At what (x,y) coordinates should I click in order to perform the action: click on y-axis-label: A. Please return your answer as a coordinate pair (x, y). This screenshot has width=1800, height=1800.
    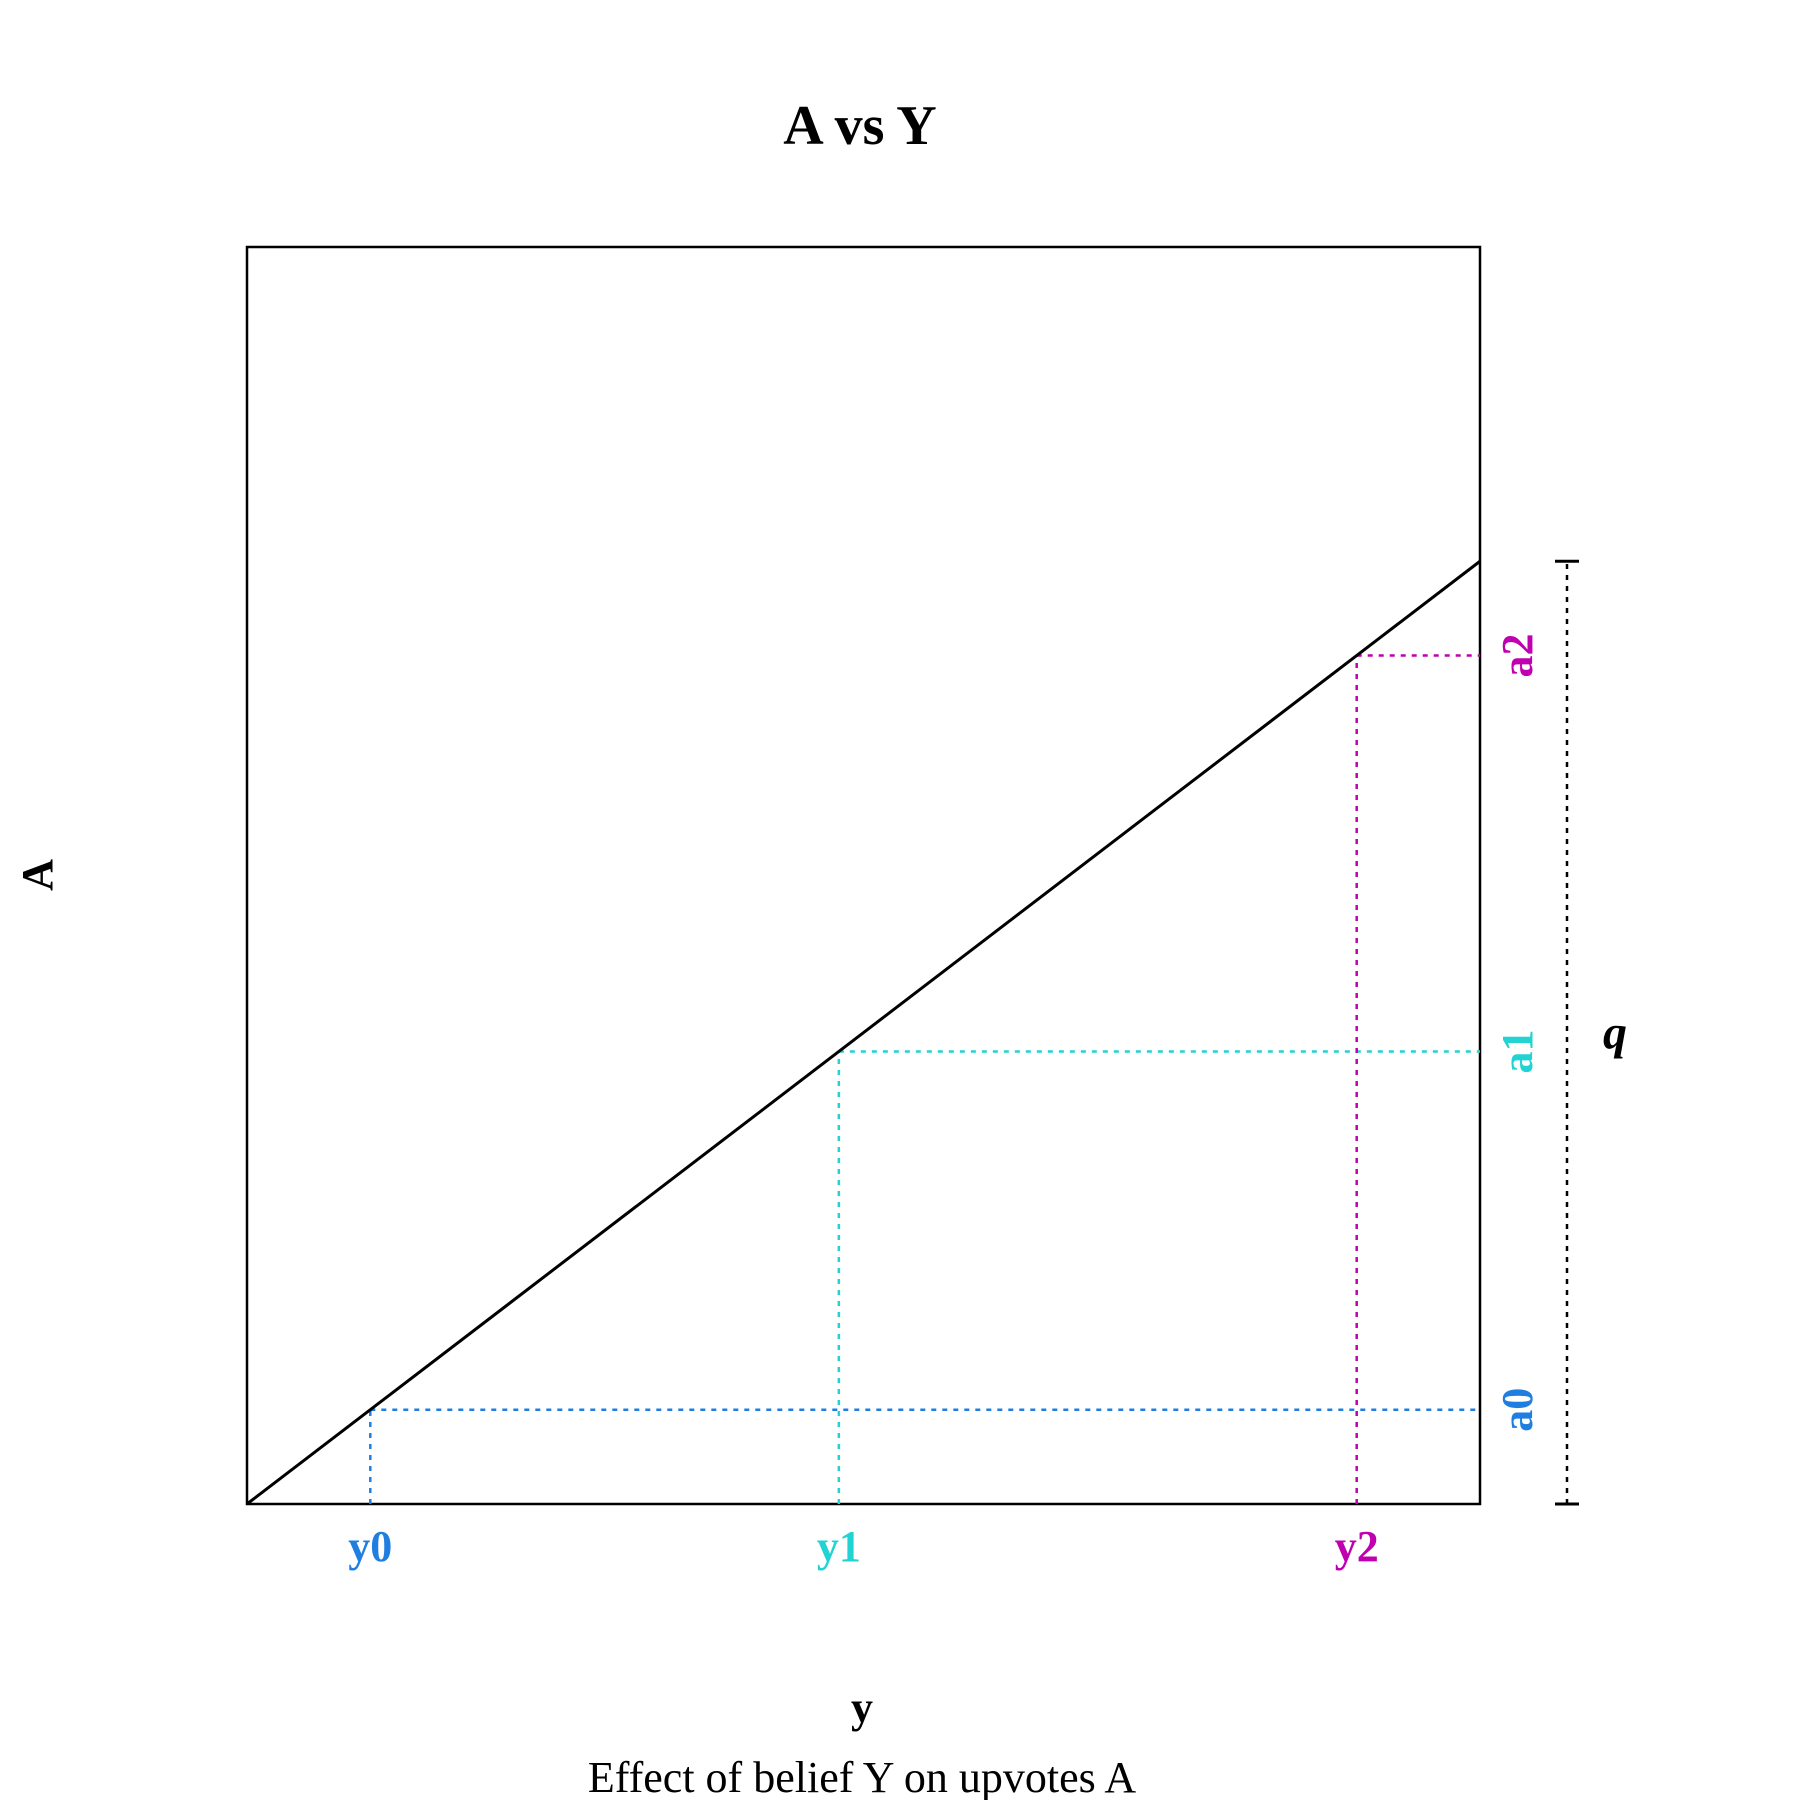
    Looking at the image, I should click on (37, 875).